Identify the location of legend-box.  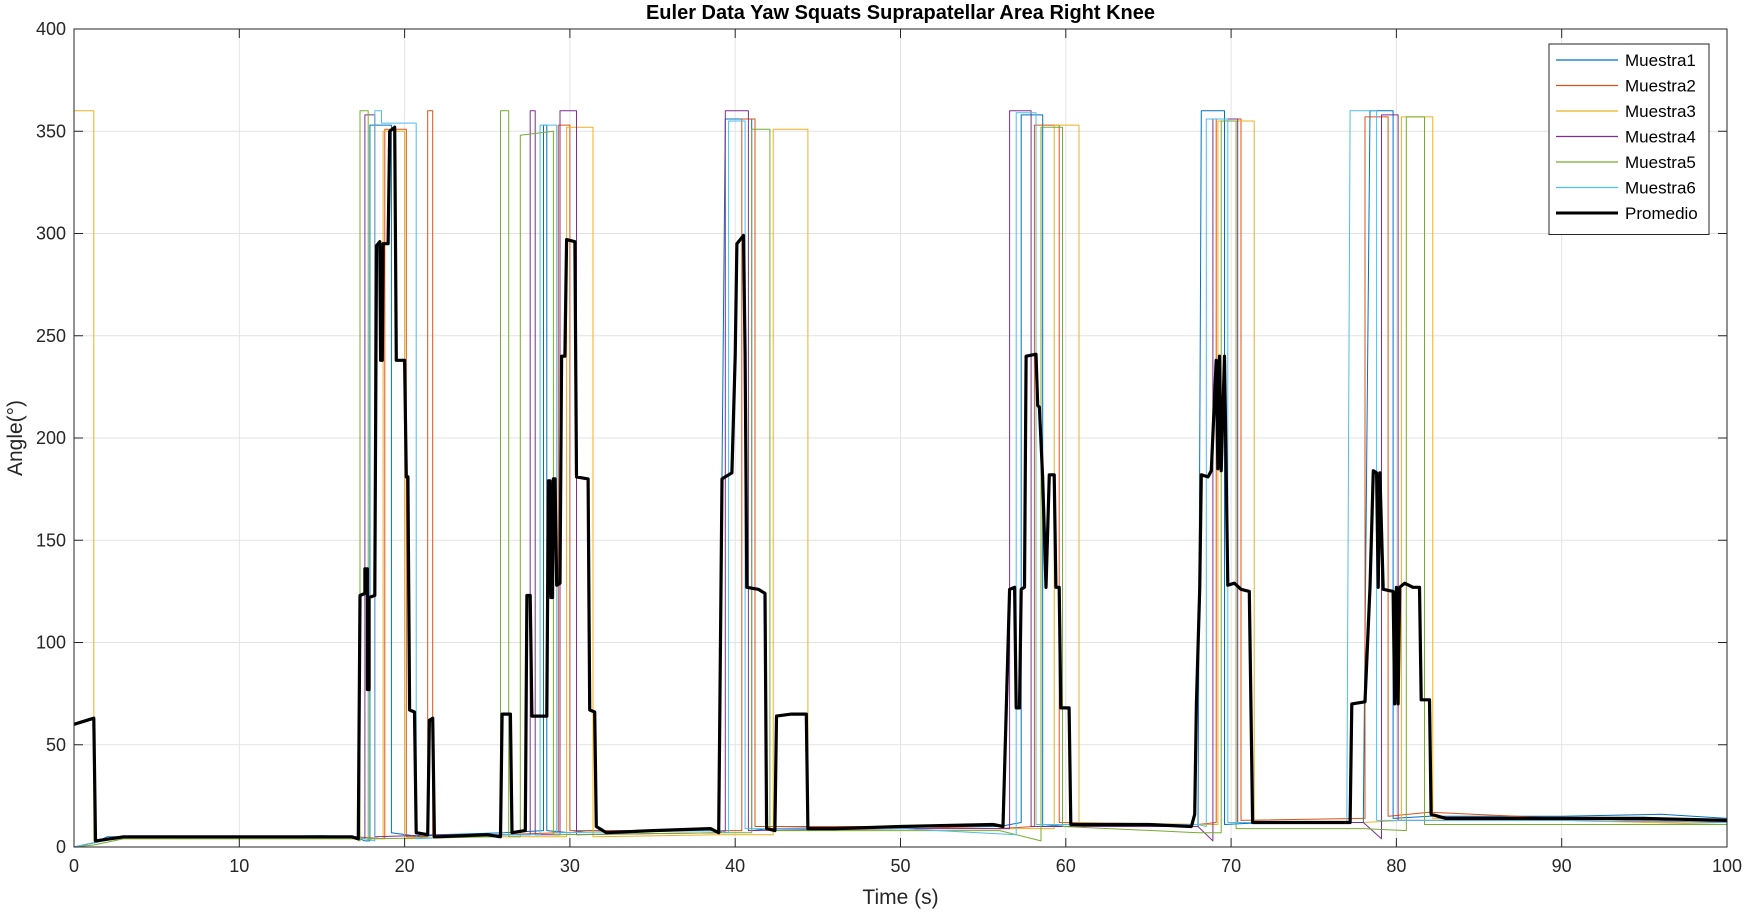
(1629, 139).